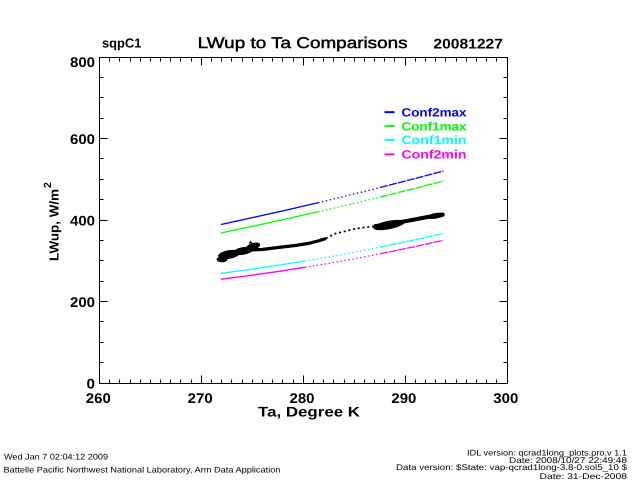 The image size is (640, 480). What do you see at coordinates (468, 43) in the screenshot?
I see `svg-text: 20081227` at bounding box center [468, 43].